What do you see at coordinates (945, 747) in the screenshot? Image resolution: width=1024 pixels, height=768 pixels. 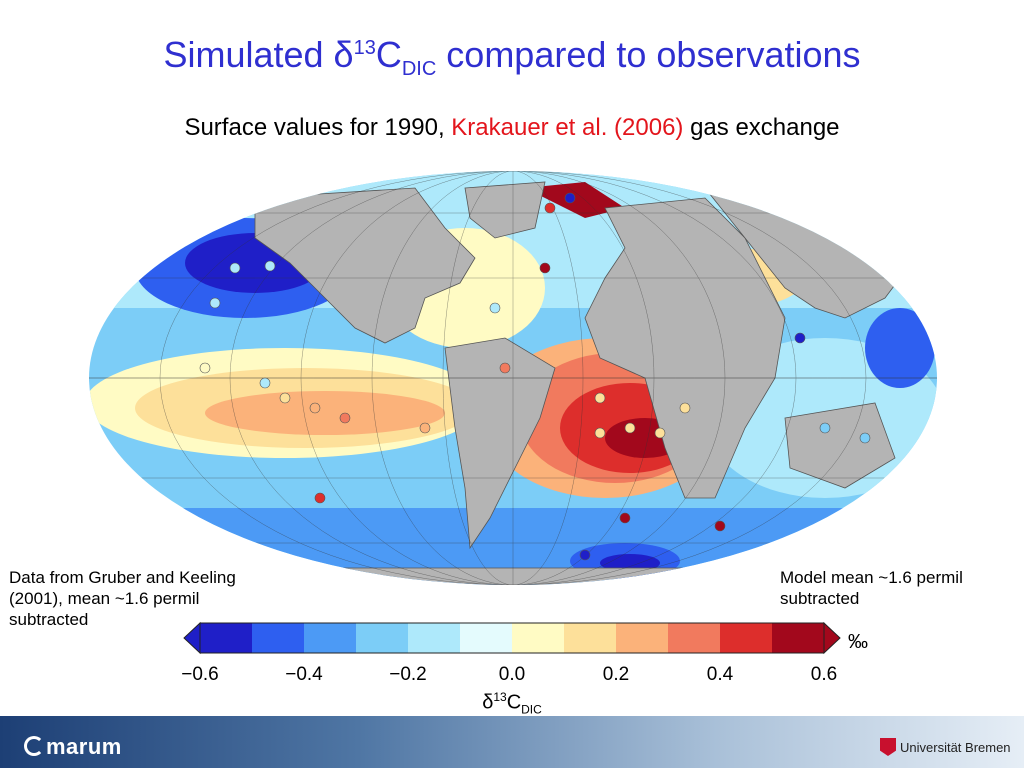 I see `university-bremen-logo: Universität Bremen` at bounding box center [945, 747].